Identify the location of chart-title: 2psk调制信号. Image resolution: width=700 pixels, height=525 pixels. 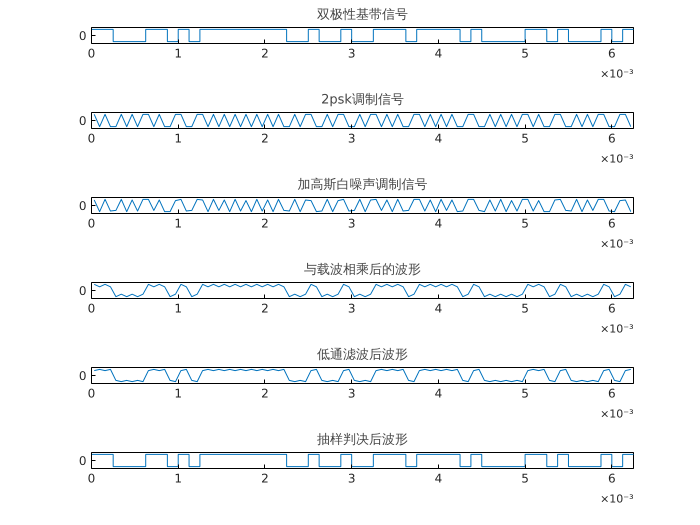
(362, 100).